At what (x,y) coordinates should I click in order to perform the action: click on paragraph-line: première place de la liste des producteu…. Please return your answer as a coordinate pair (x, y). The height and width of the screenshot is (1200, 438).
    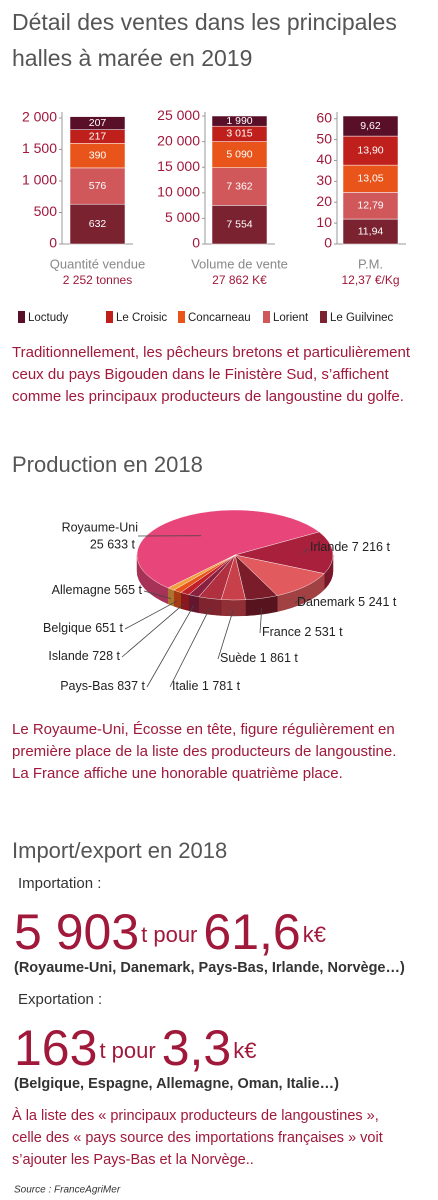
    Looking at the image, I should click on (204, 751).